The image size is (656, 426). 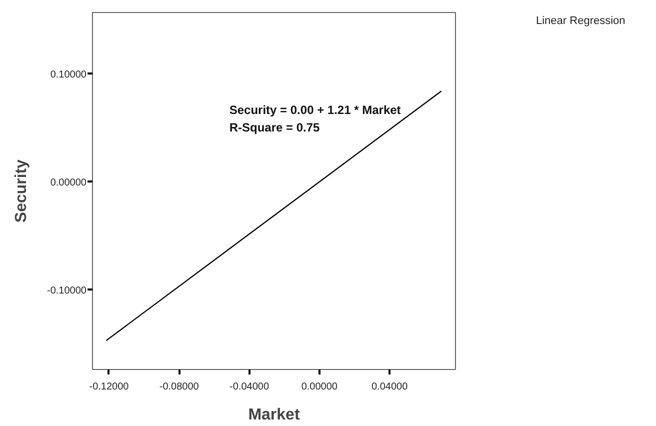 I want to click on text: Linear Regression, so click(x=581, y=21).